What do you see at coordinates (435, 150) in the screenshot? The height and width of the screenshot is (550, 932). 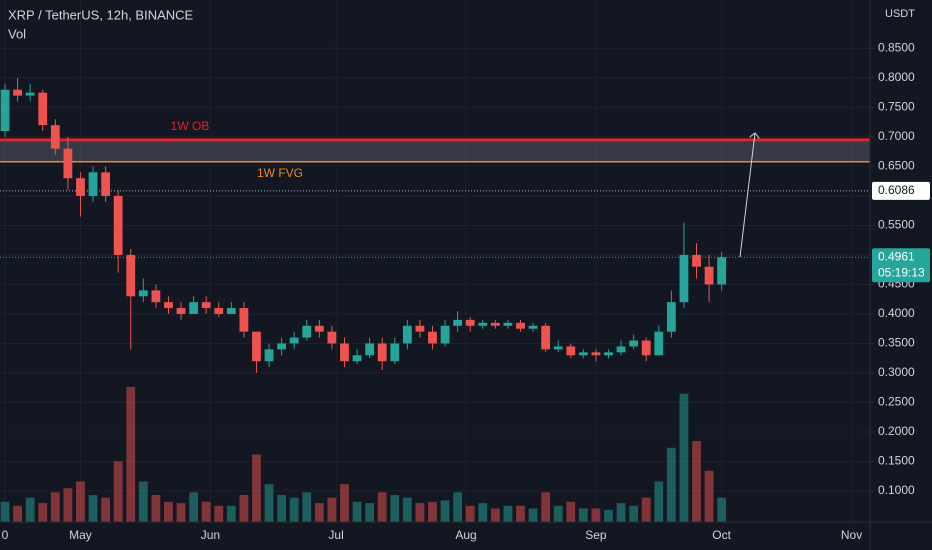 I see `zone-shade` at bounding box center [435, 150].